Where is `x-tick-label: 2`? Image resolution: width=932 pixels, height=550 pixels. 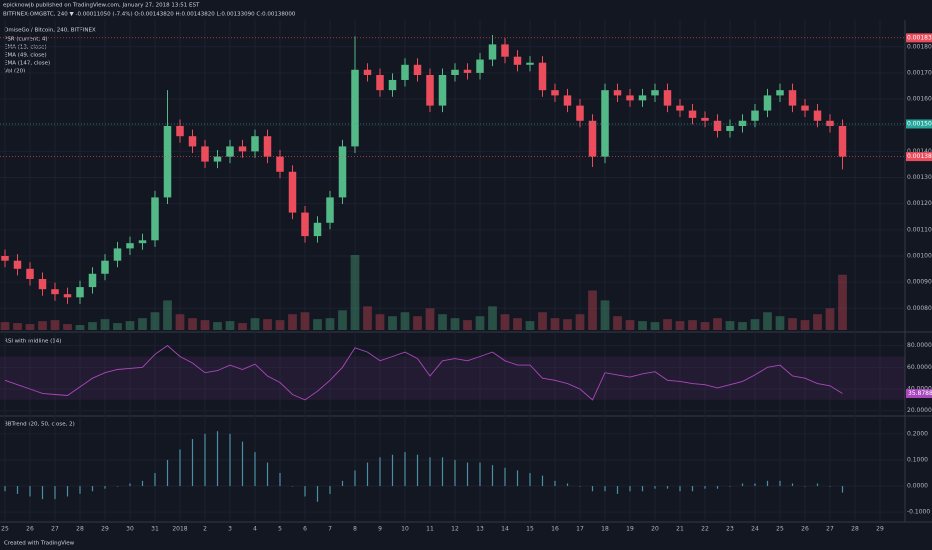
x-tick-label: 2 is located at coordinates (205, 529).